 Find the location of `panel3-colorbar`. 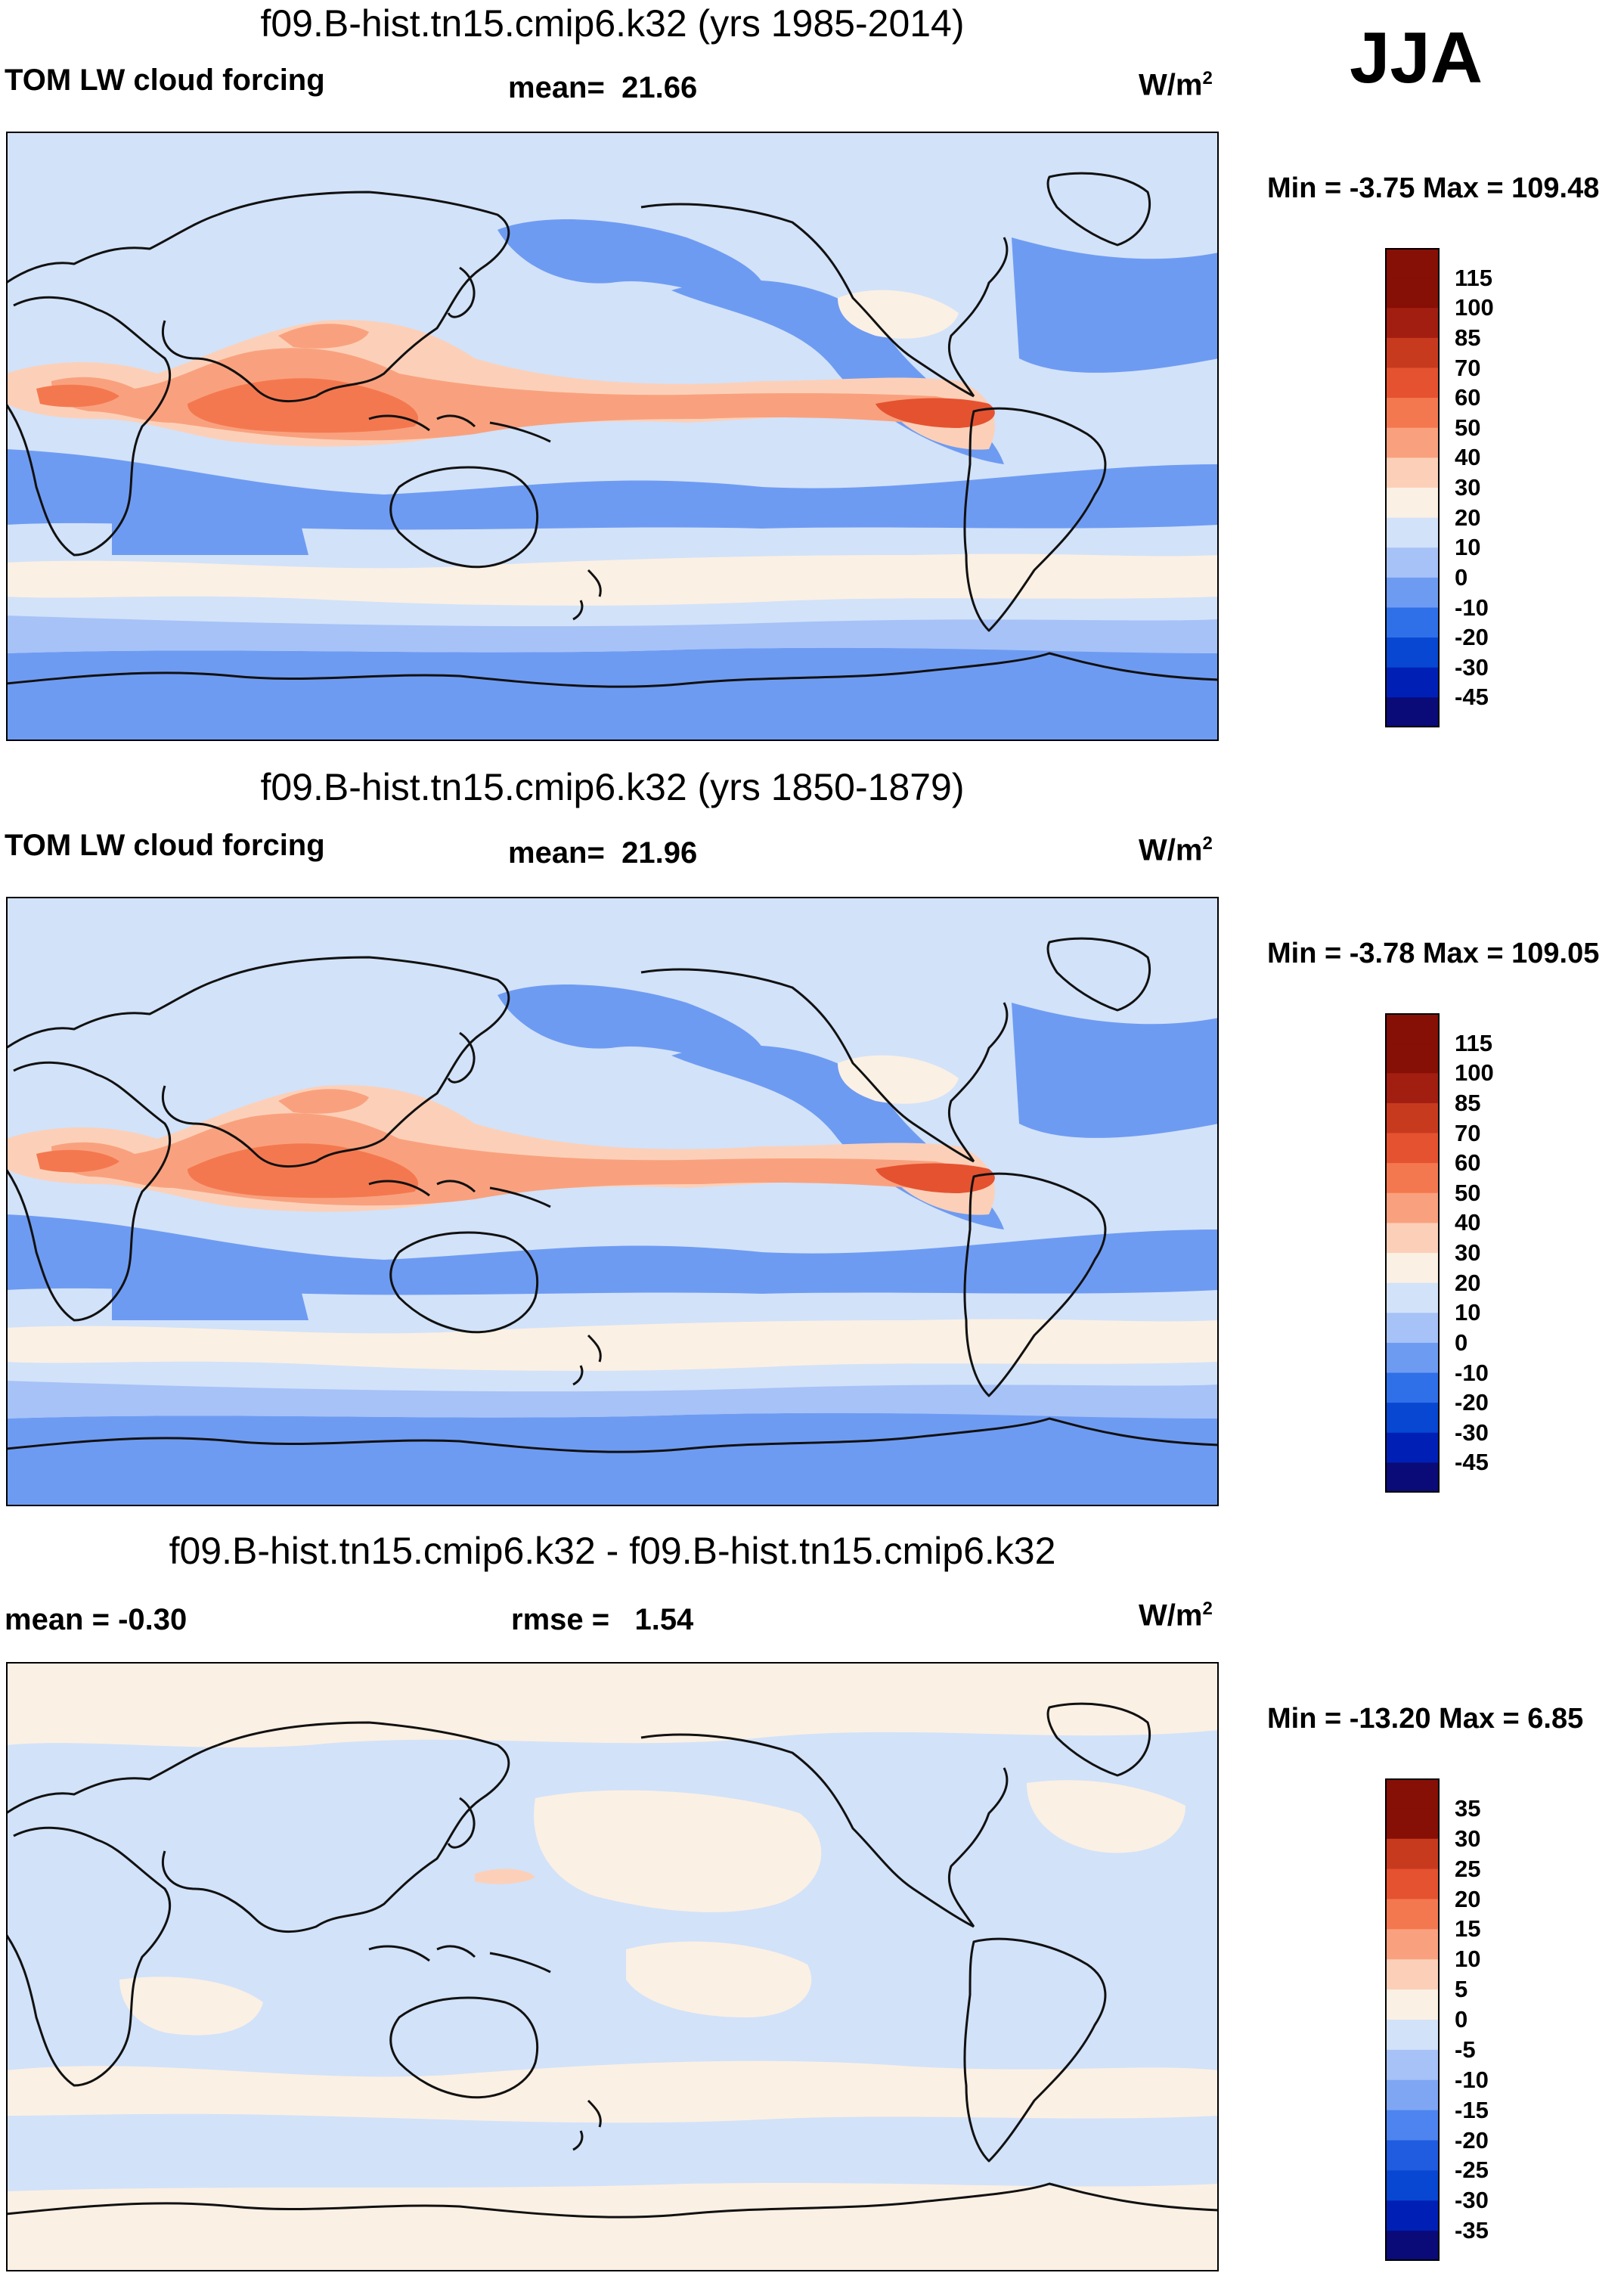

panel3-colorbar is located at coordinates (1412, 2019).